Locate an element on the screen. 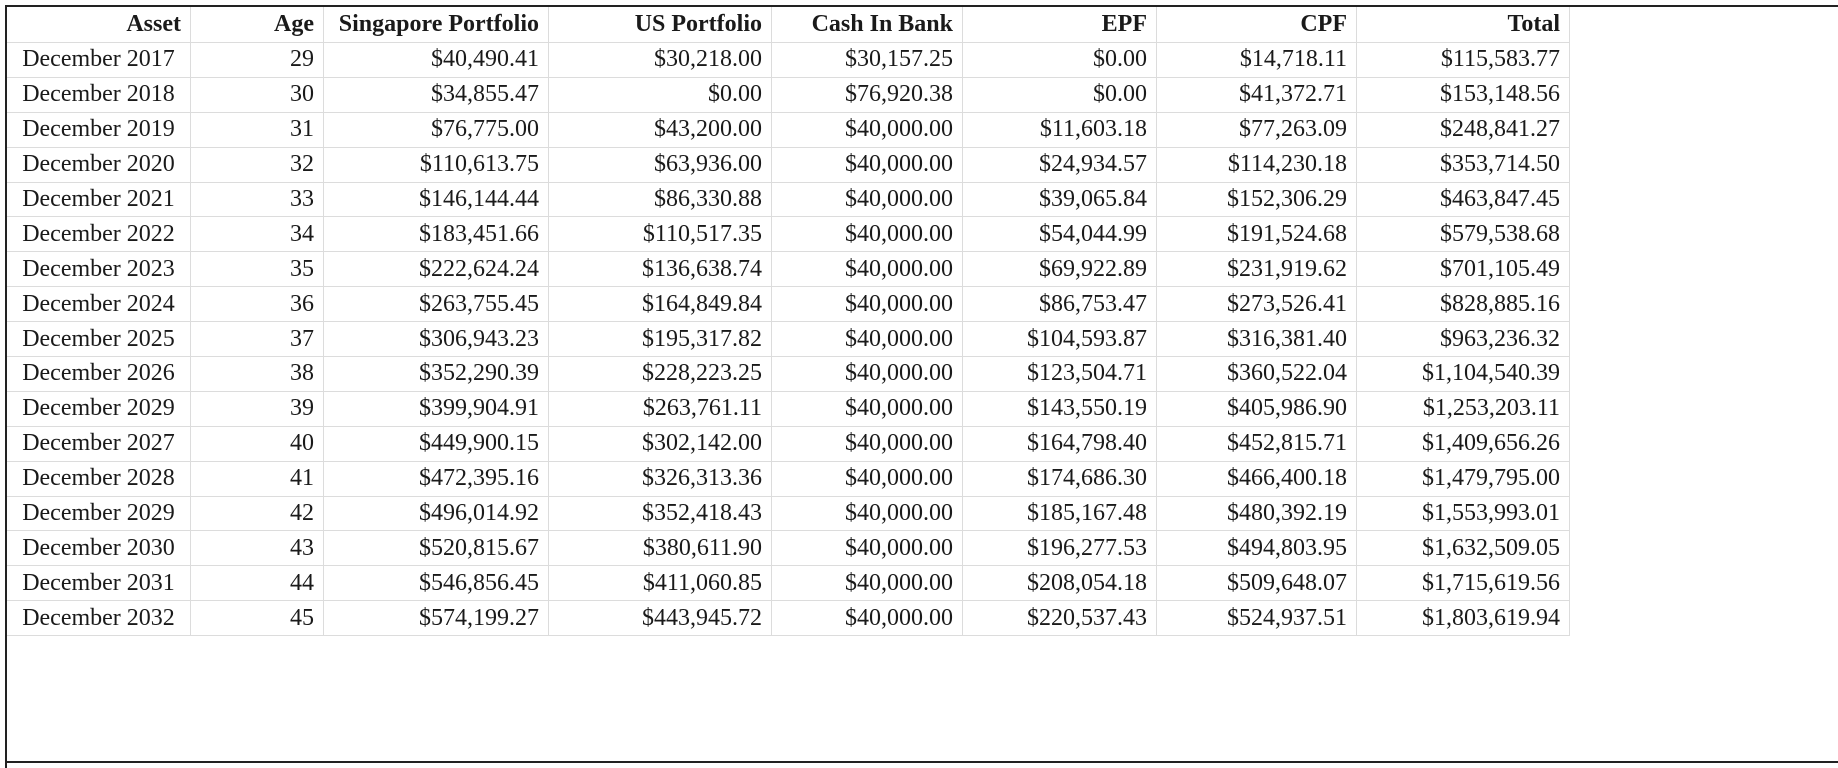 The image size is (1838, 768). cell-age: 32 is located at coordinates (257, 164).